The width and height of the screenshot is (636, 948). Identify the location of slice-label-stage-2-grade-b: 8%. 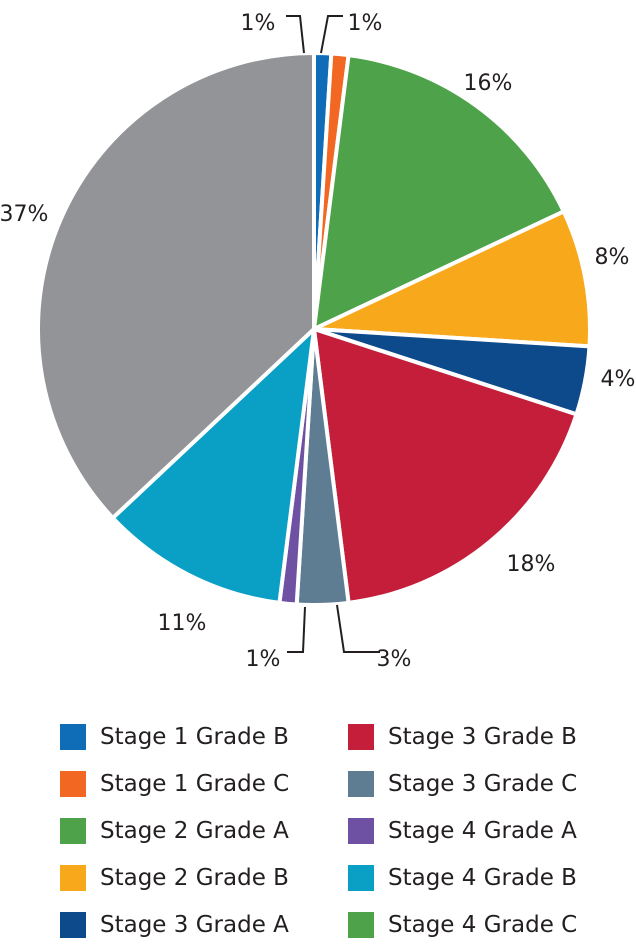
(612, 257).